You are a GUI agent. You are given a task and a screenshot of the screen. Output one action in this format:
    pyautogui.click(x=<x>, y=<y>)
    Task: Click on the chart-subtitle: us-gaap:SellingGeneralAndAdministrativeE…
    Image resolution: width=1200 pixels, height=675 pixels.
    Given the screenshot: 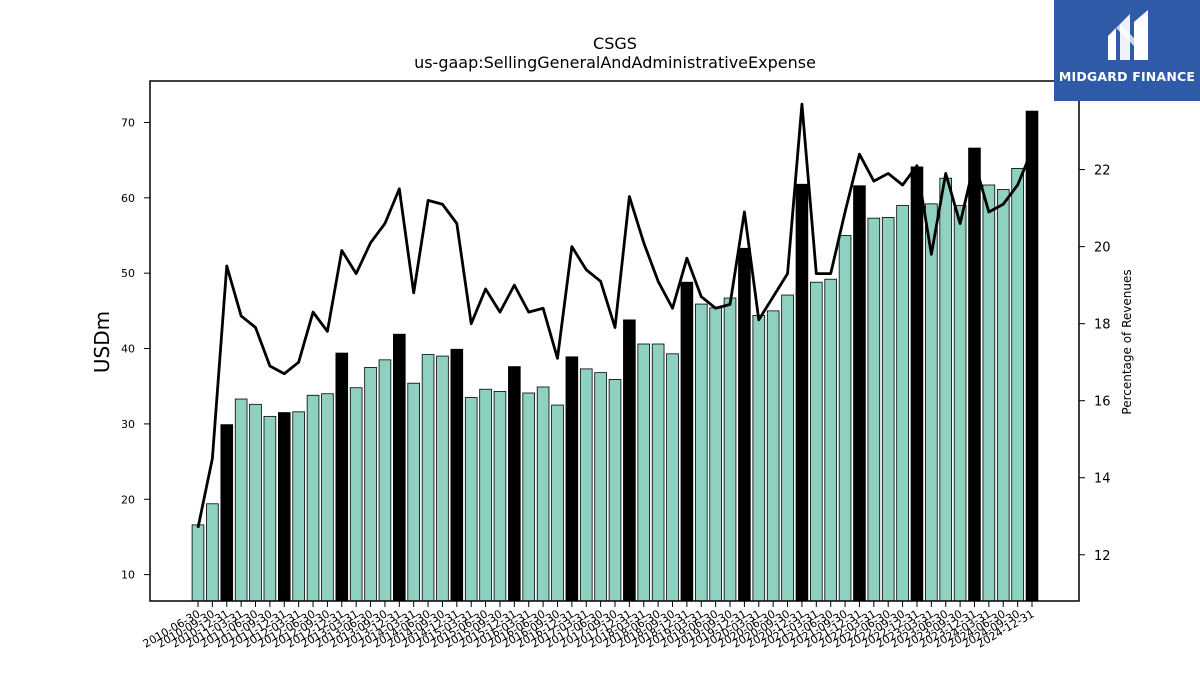 What is the action you would take?
    pyautogui.click(x=615, y=62)
    